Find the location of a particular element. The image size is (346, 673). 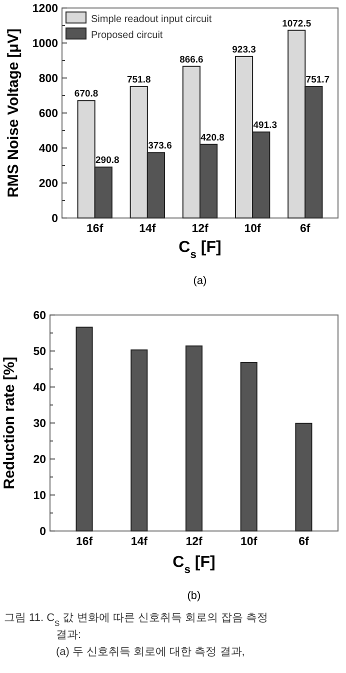

y-tick-label: 800 is located at coordinates (48, 79).